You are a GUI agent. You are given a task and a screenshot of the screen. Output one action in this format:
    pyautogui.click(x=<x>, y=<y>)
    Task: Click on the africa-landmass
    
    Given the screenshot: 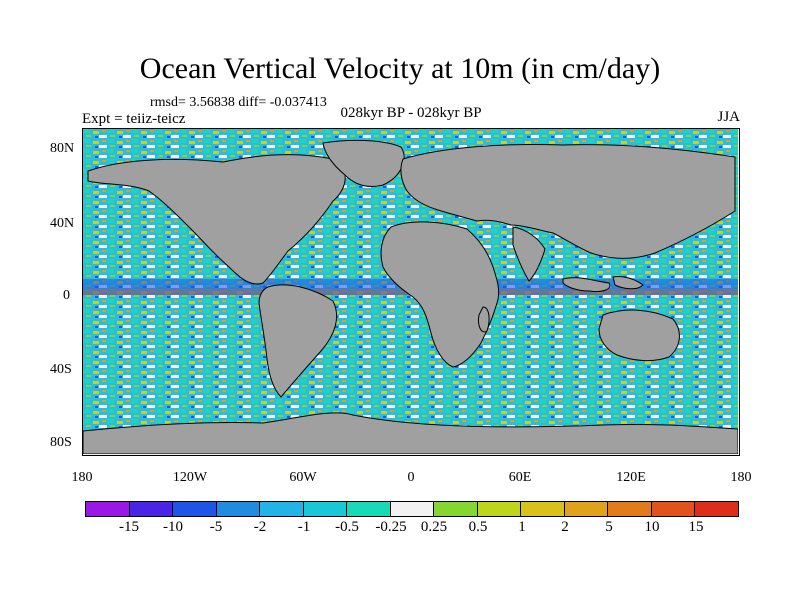 What is the action you would take?
    pyautogui.click(x=440, y=294)
    